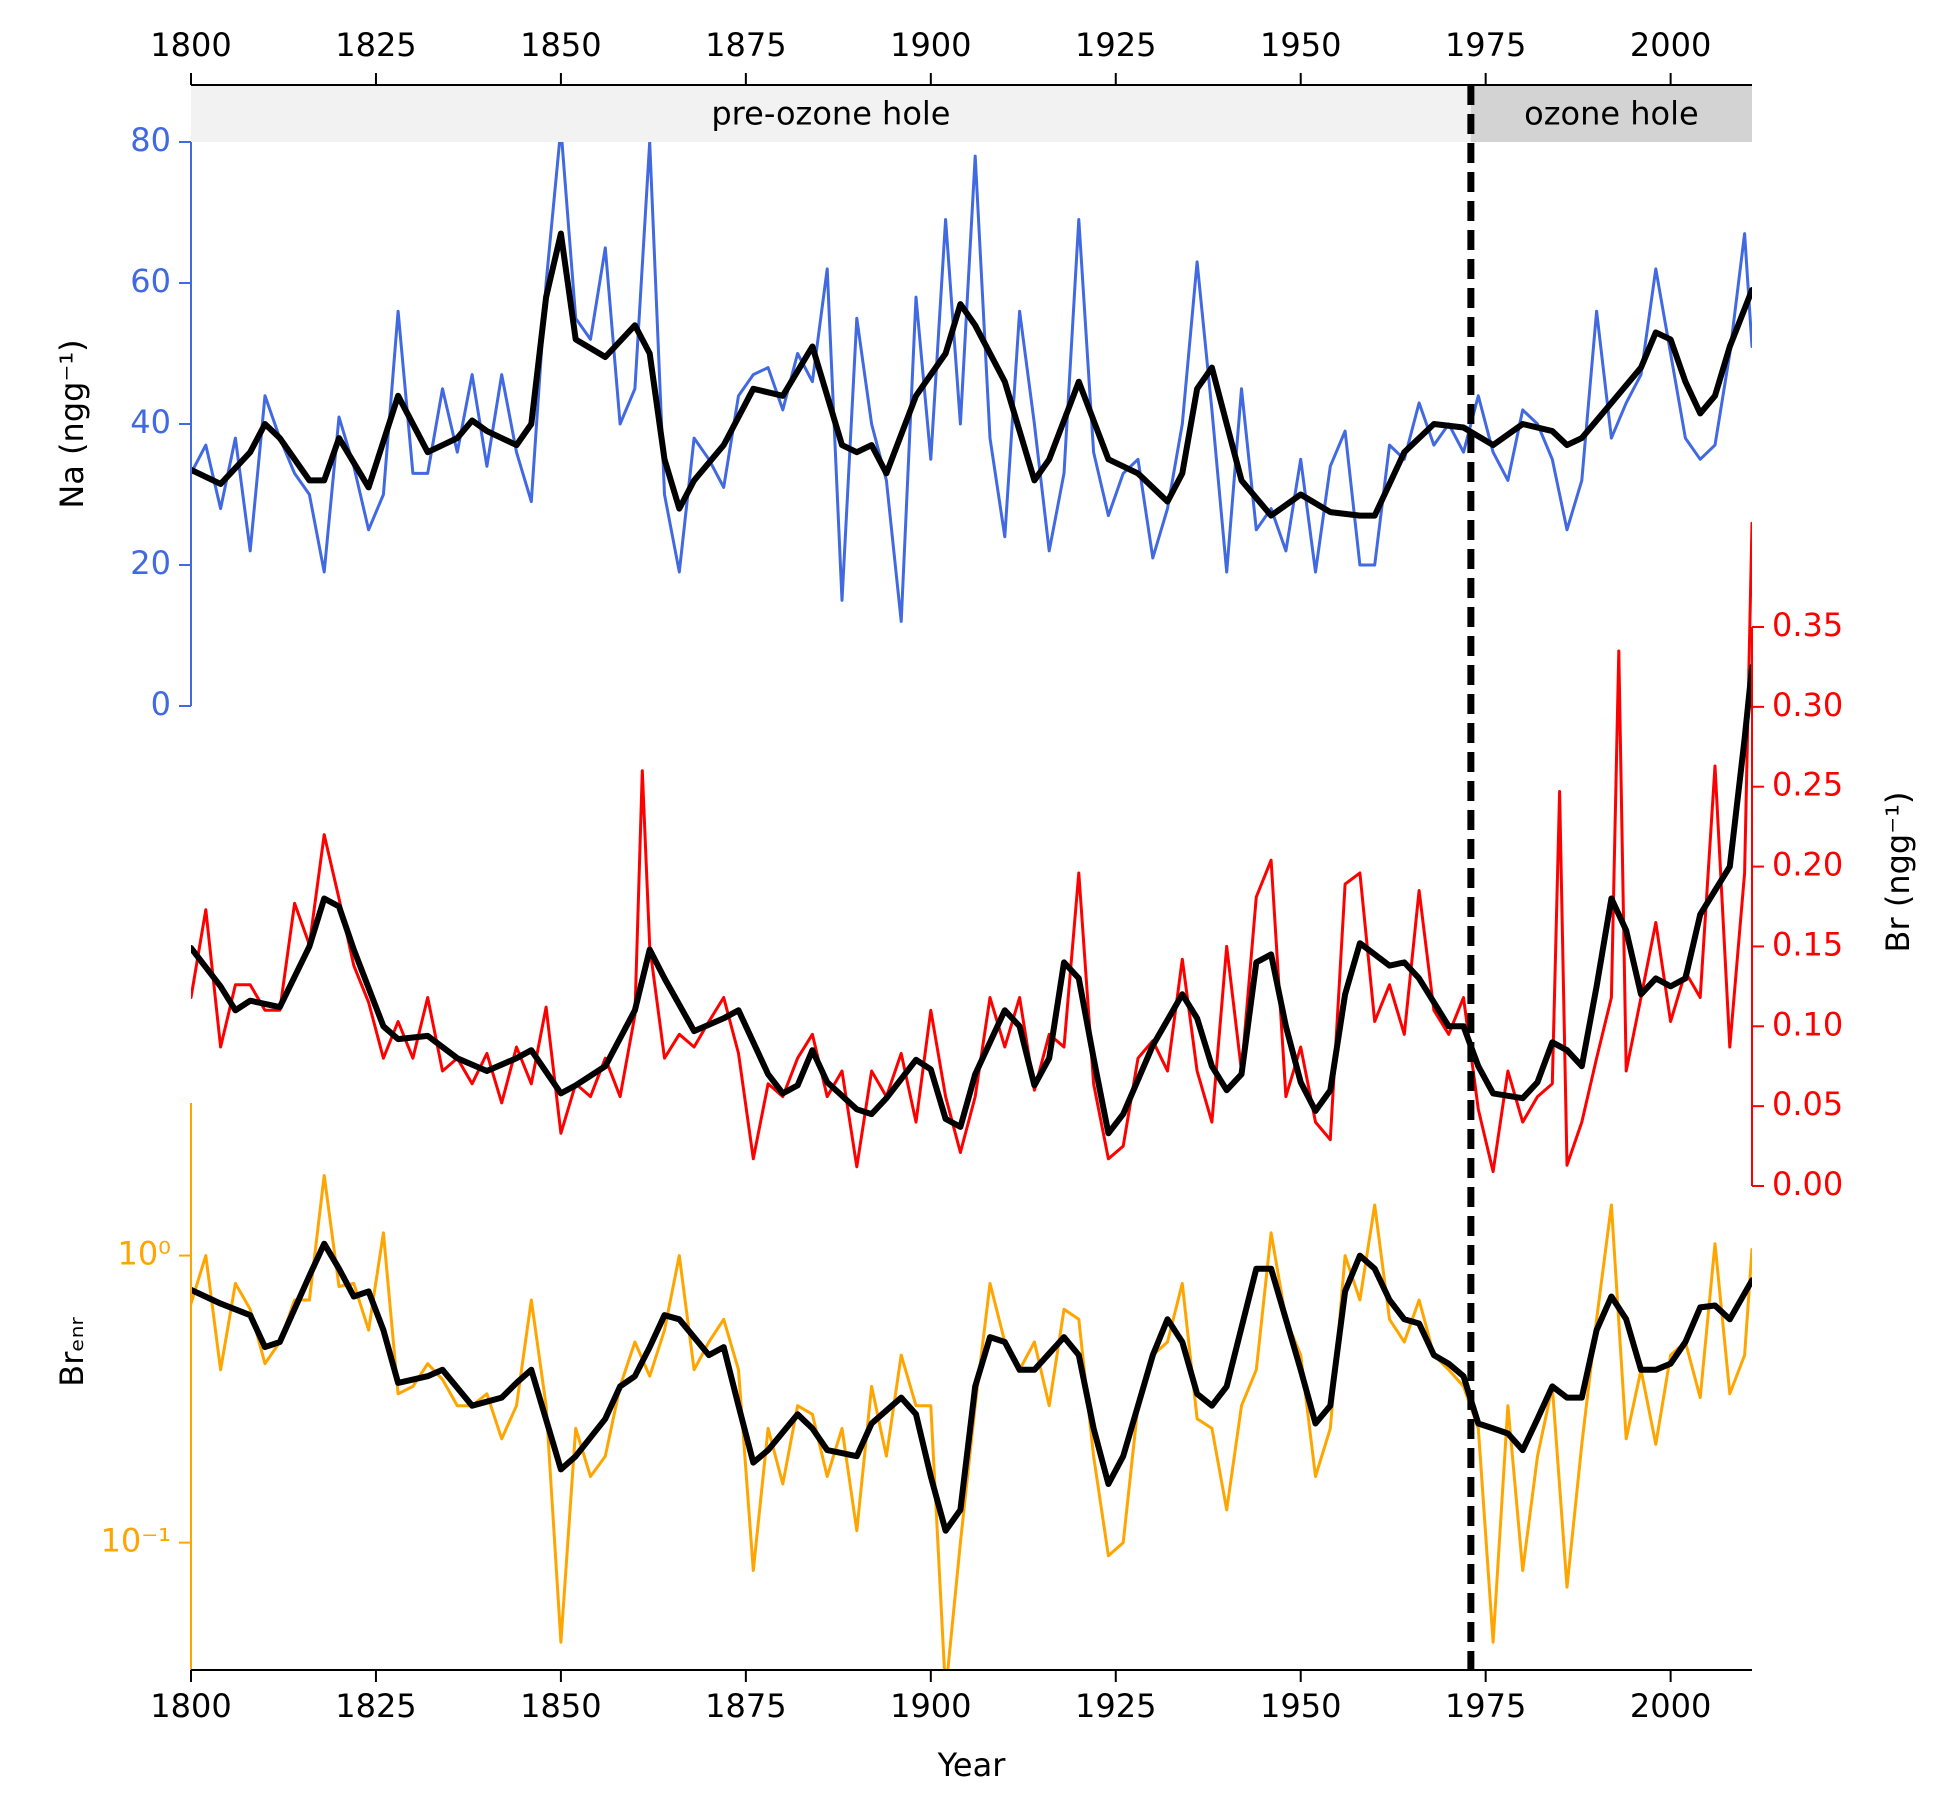  I want to click on y-tick-label: 40, so click(150, 422).